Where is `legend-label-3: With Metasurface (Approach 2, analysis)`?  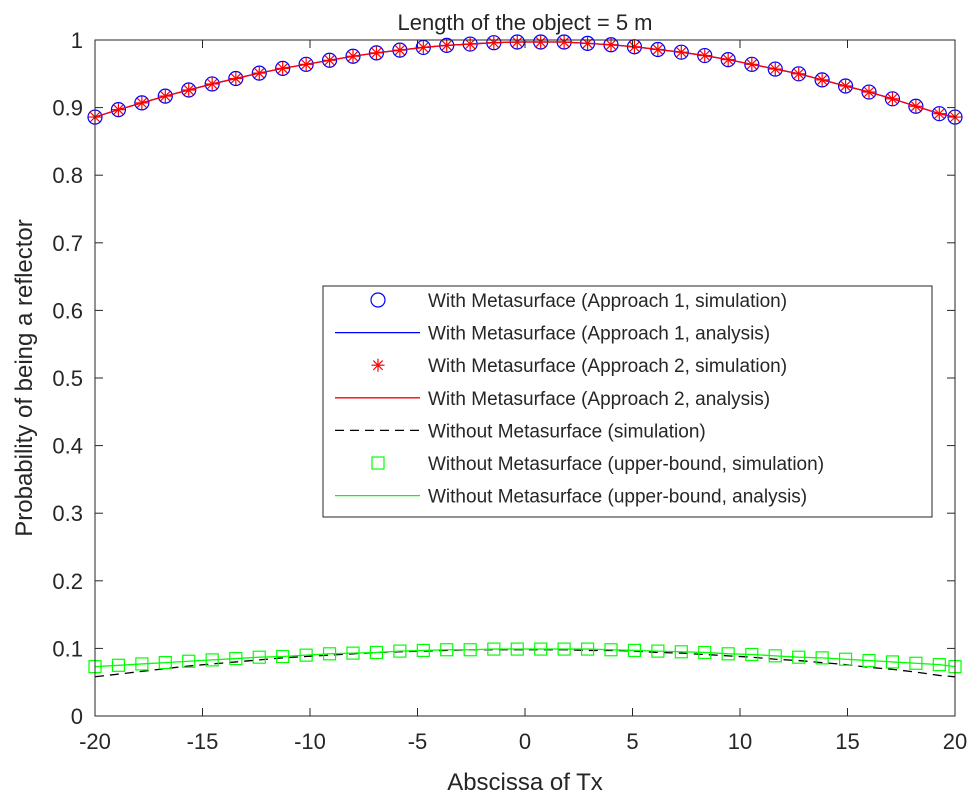
legend-label-3: With Metasurface (Approach 2, analysis) is located at coordinates (599, 399).